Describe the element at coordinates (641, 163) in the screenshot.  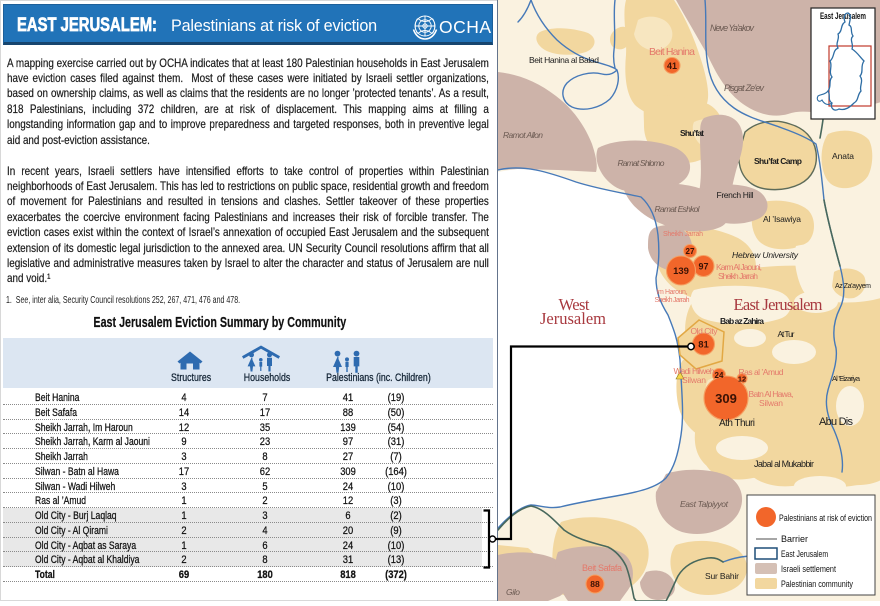
I see `svg-text: Ramat Shlomo` at that location.